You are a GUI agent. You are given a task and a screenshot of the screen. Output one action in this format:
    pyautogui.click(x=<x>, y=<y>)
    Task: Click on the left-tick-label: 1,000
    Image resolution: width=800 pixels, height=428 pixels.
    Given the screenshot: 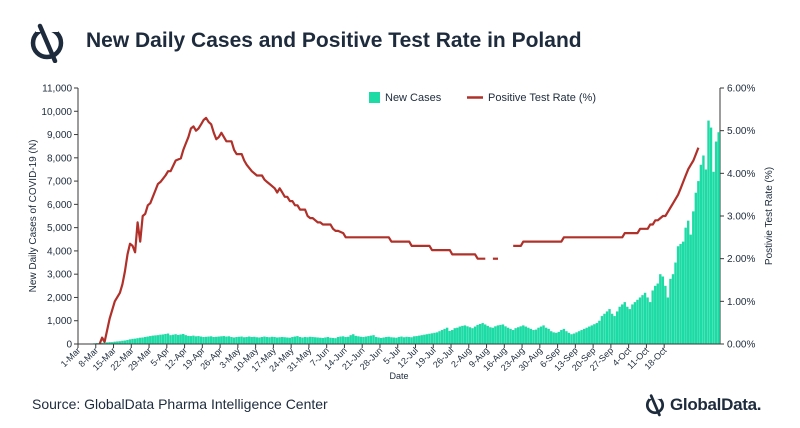 What is the action you would take?
    pyautogui.click(x=59, y=321)
    